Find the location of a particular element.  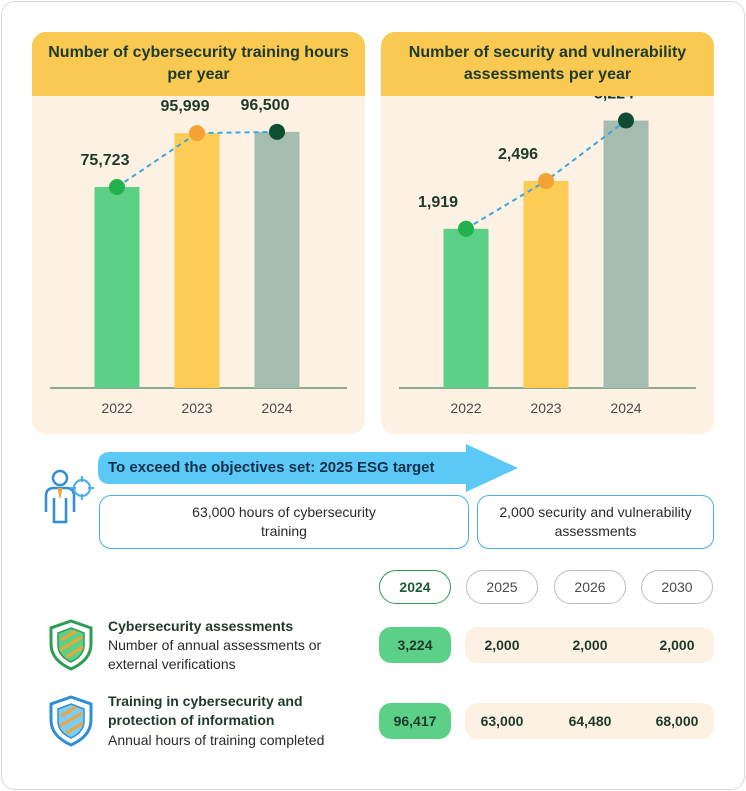

target-training-text: 63,000 hours of cybersecurity training is located at coordinates (284, 521).